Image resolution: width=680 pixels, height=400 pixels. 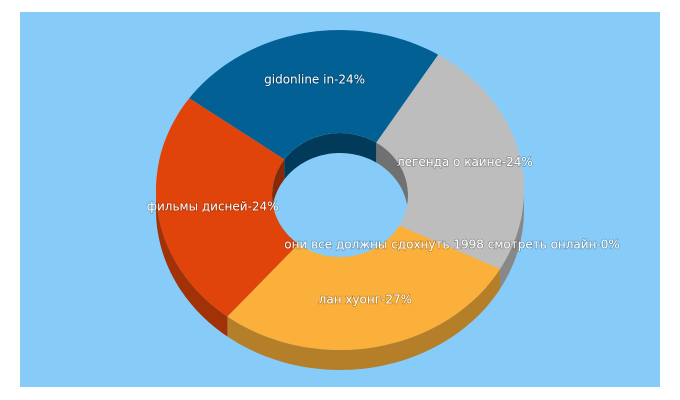 What do you see at coordinates (213, 206) in the screenshot?
I see `slice-label: фильмы дисней-24%` at bounding box center [213, 206].